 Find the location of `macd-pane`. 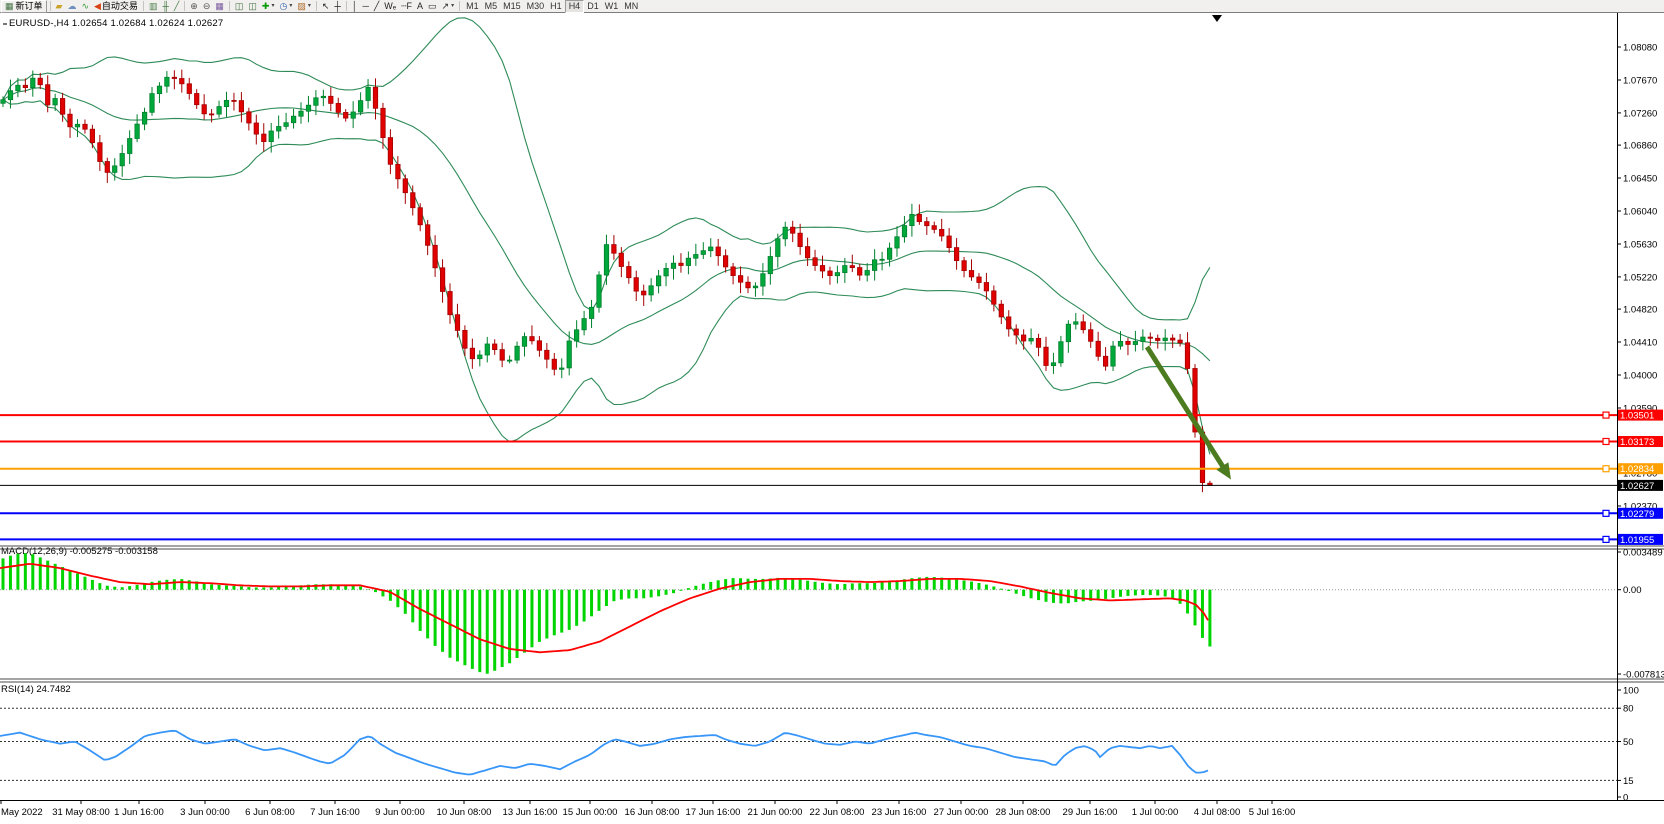

macd-pane is located at coordinates (808, 613).